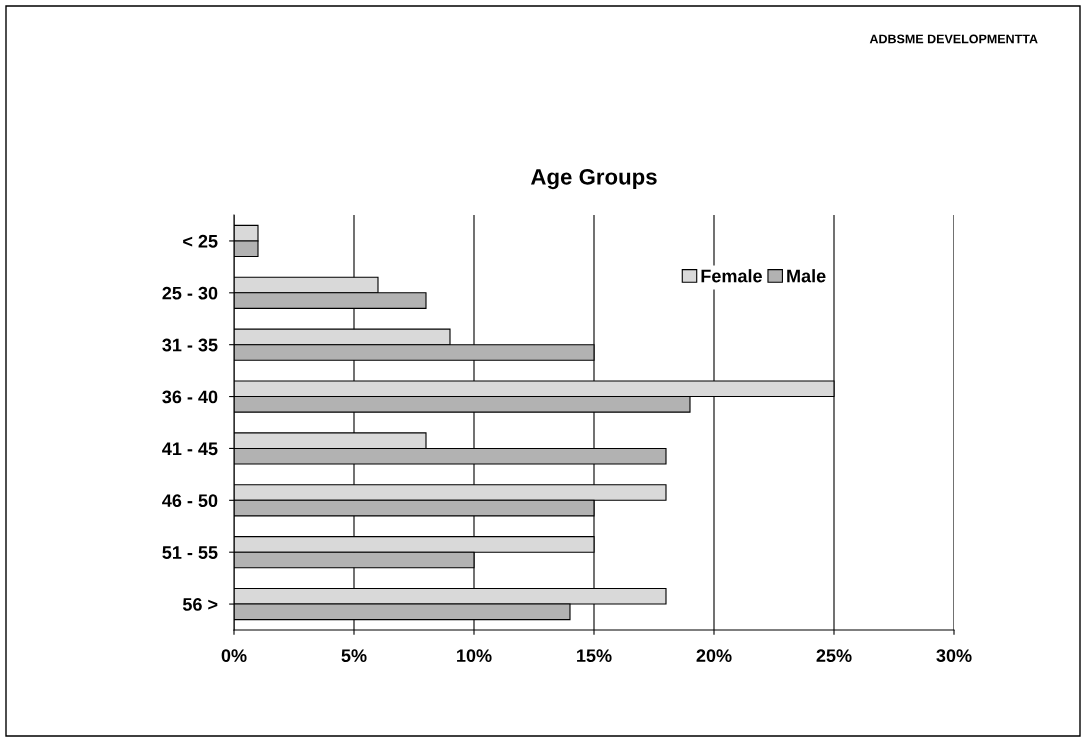 Image resolution: width=1086 pixels, height=742 pixels. Describe the element at coordinates (354, 656) in the screenshot. I see `x-tick-label: 5%` at that location.